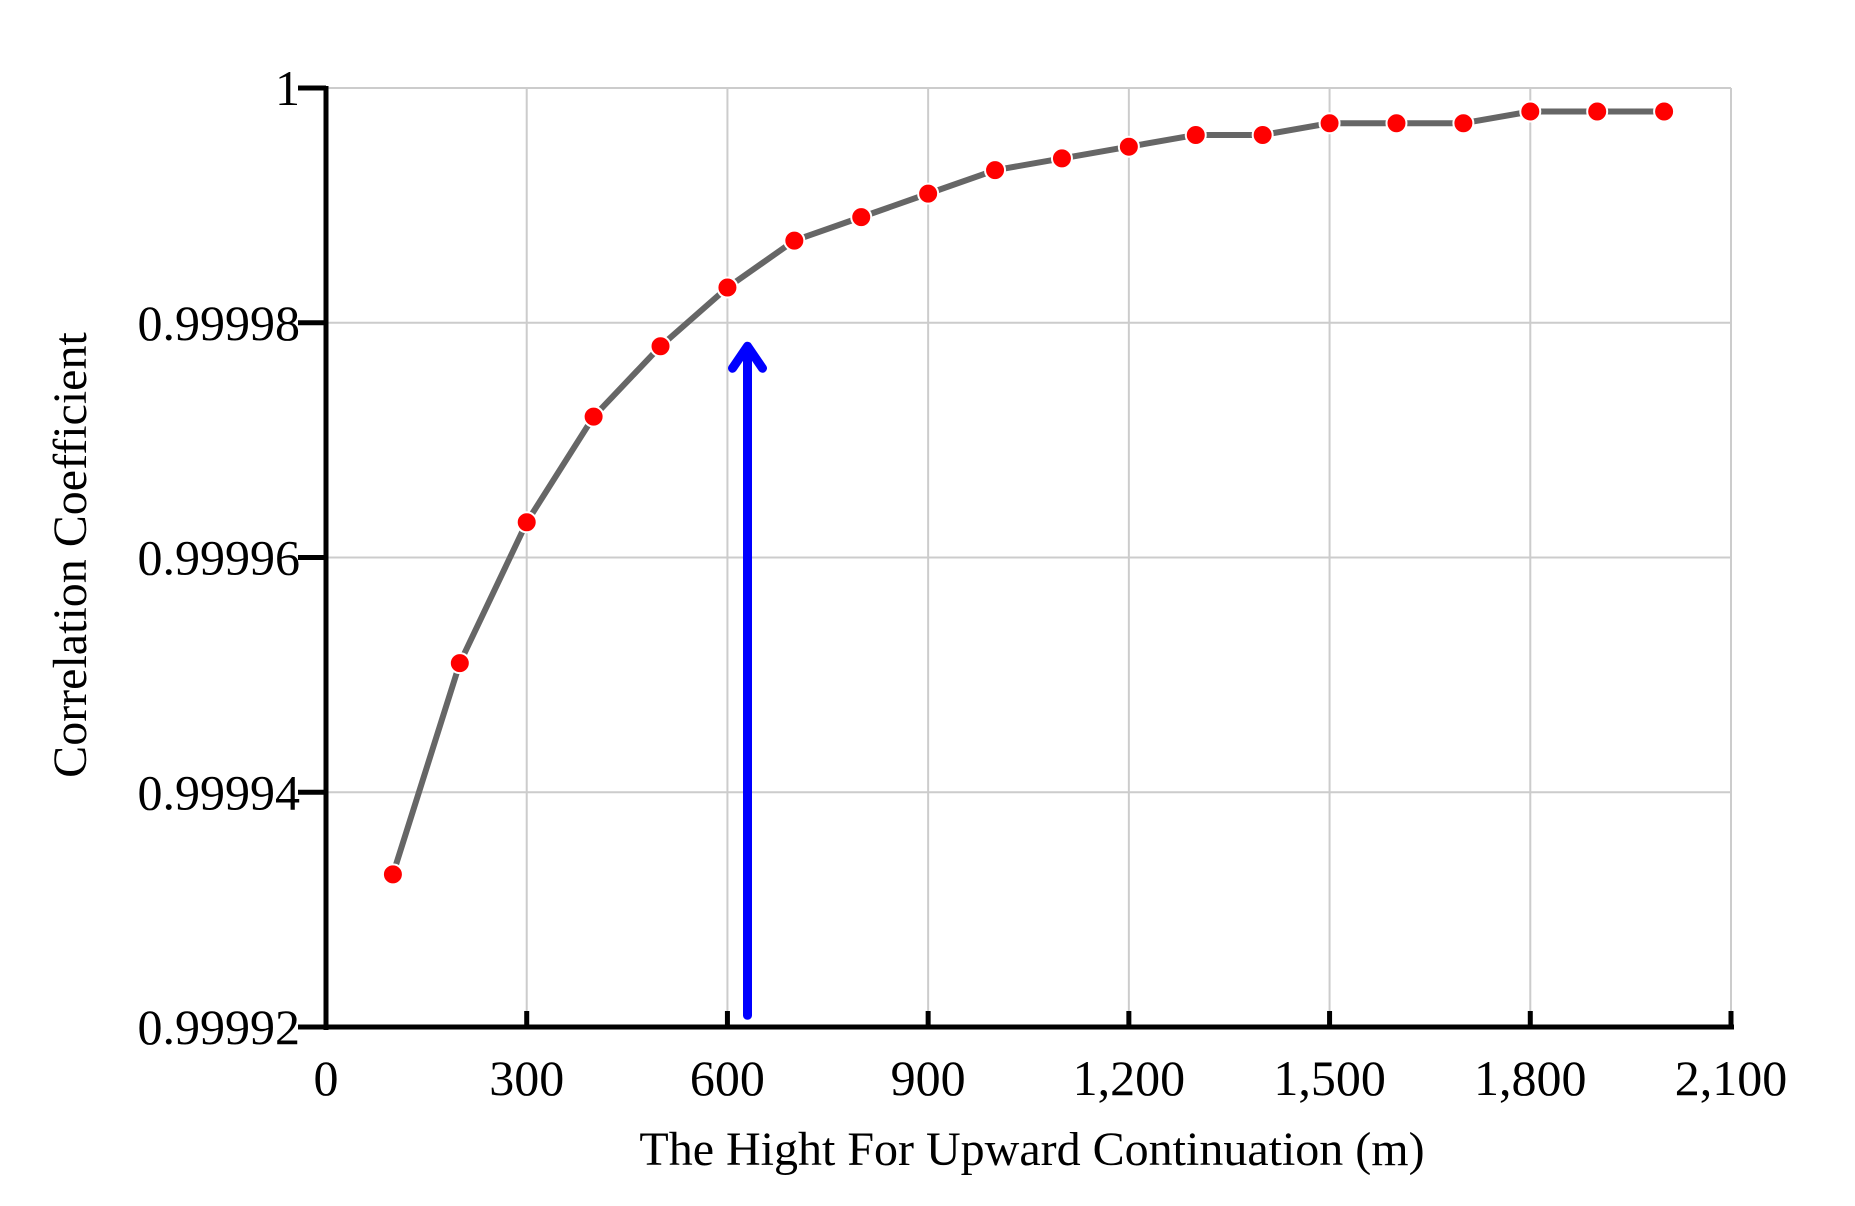  I want to click on x-tick-label: 900, so click(928, 1078).